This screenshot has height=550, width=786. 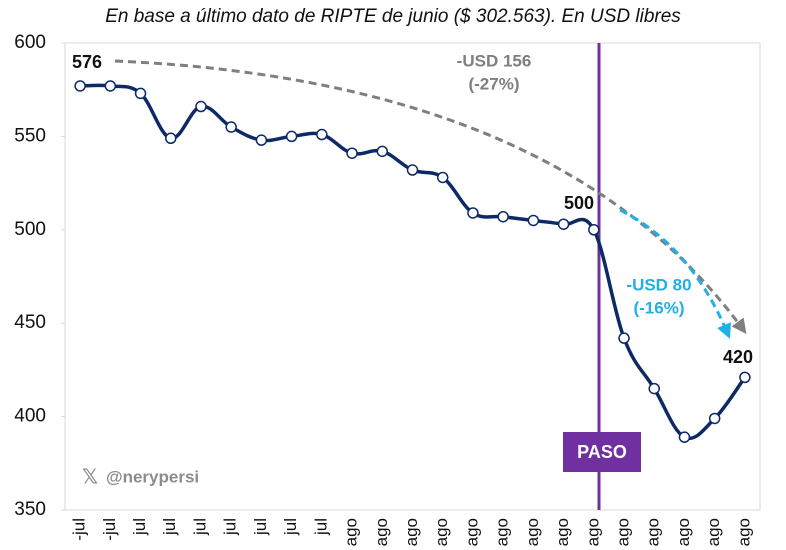 What do you see at coordinates (152, 476) in the screenshot?
I see `handle: @nerypersi` at bounding box center [152, 476].